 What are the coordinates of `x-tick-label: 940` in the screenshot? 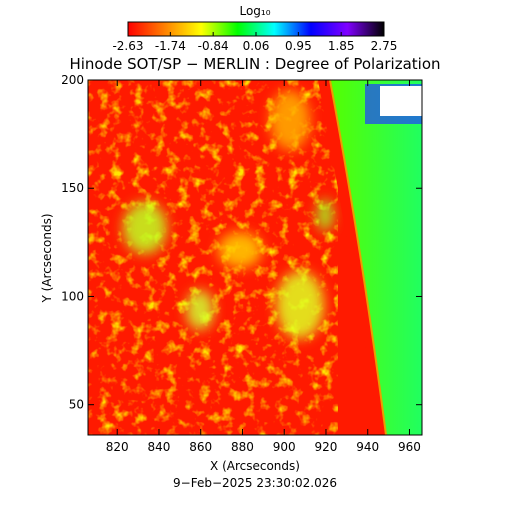 It's located at (367, 447).